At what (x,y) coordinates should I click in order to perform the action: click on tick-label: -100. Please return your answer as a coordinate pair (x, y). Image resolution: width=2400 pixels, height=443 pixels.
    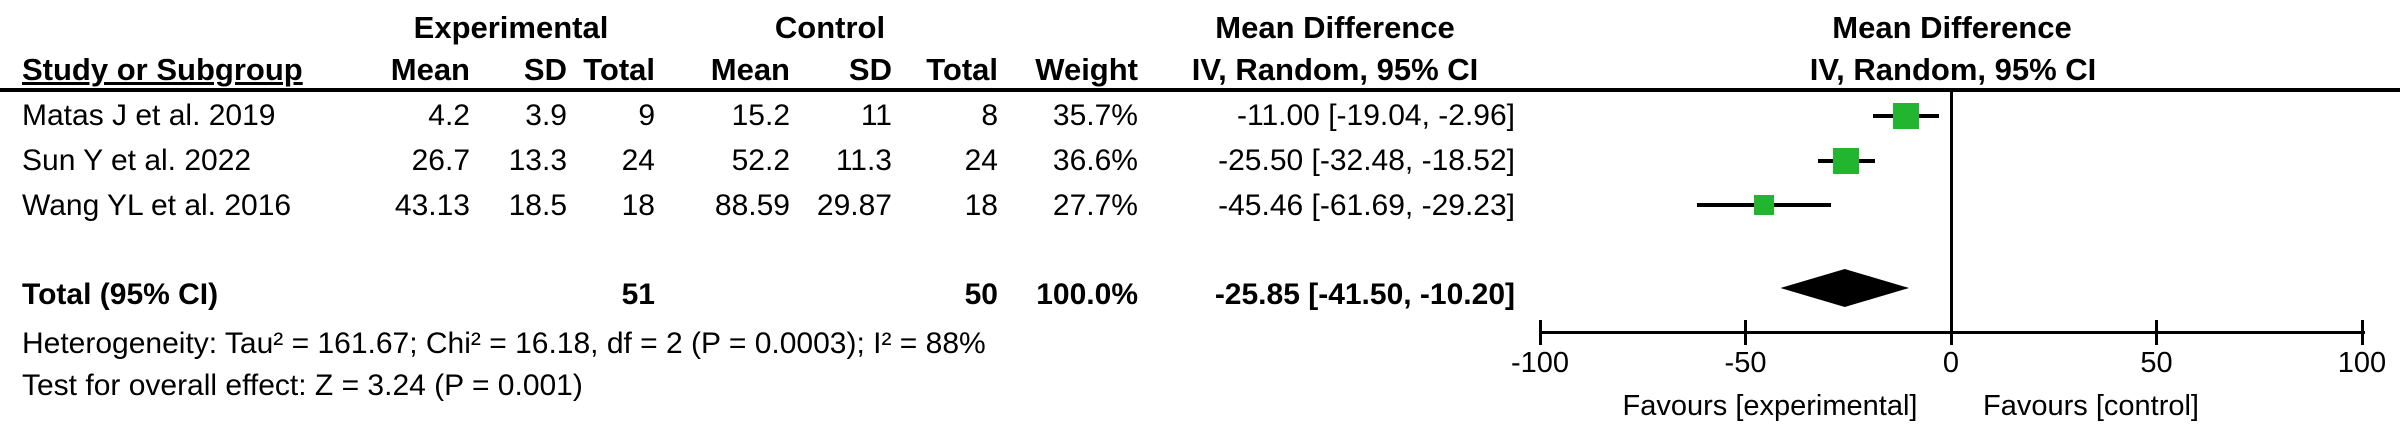
    Looking at the image, I should click on (1540, 363).